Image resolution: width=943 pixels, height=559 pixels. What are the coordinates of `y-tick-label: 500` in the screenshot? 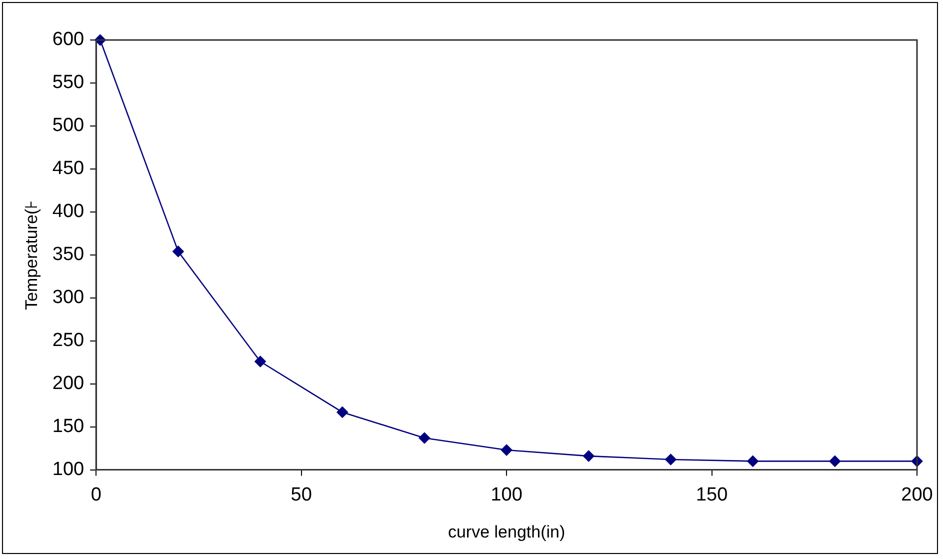 It's located at (68, 125).